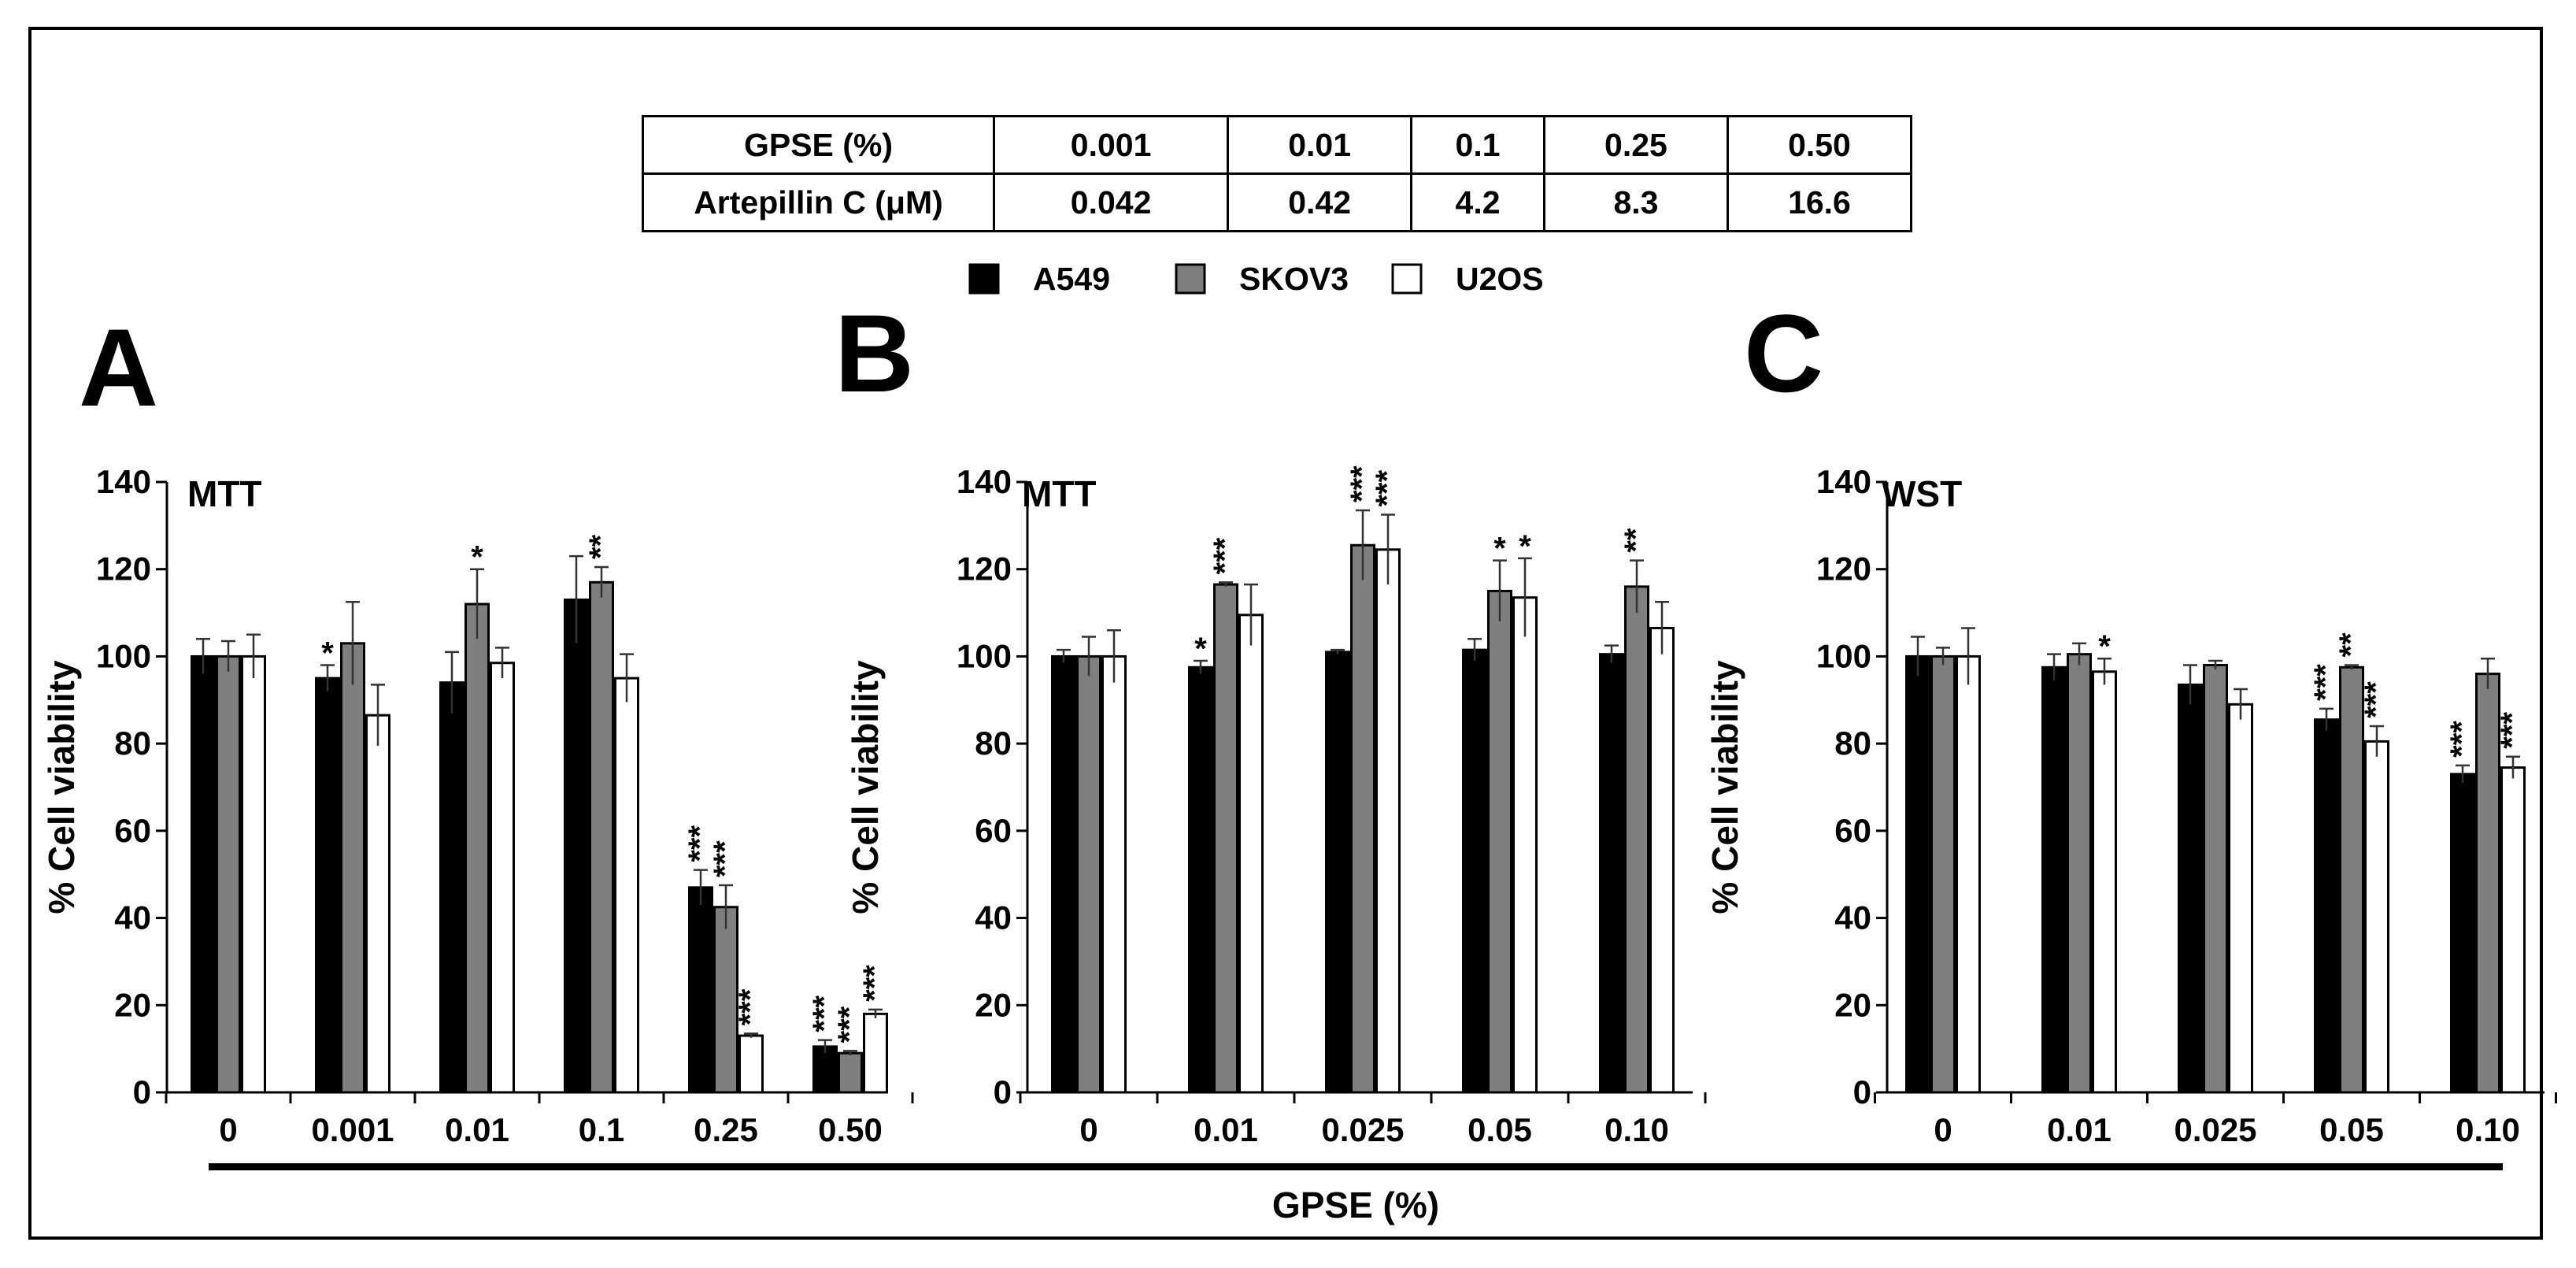 The image size is (2576, 1268). What do you see at coordinates (1477, 145) in the screenshot?
I see `table-cell: 0.1` at bounding box center [1477, 145].